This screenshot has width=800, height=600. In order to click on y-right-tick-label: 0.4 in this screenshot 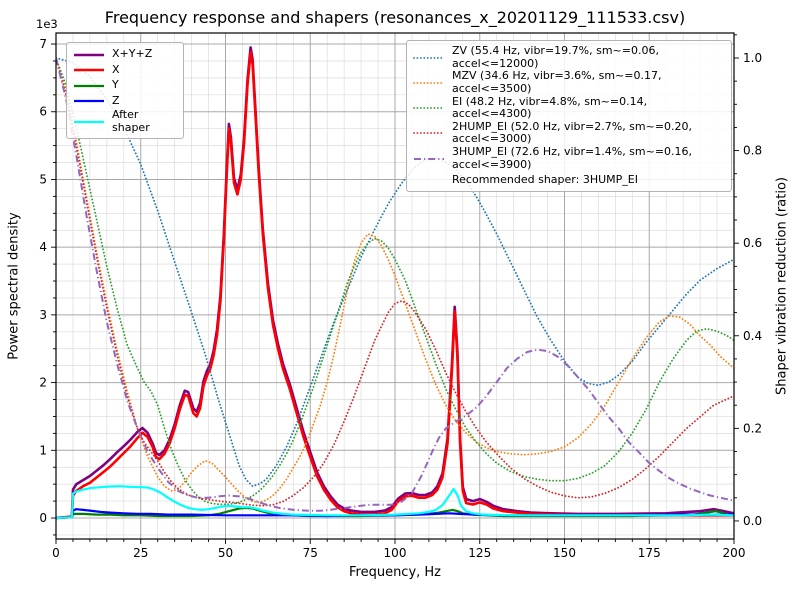, I will do `click(752, 336)`.